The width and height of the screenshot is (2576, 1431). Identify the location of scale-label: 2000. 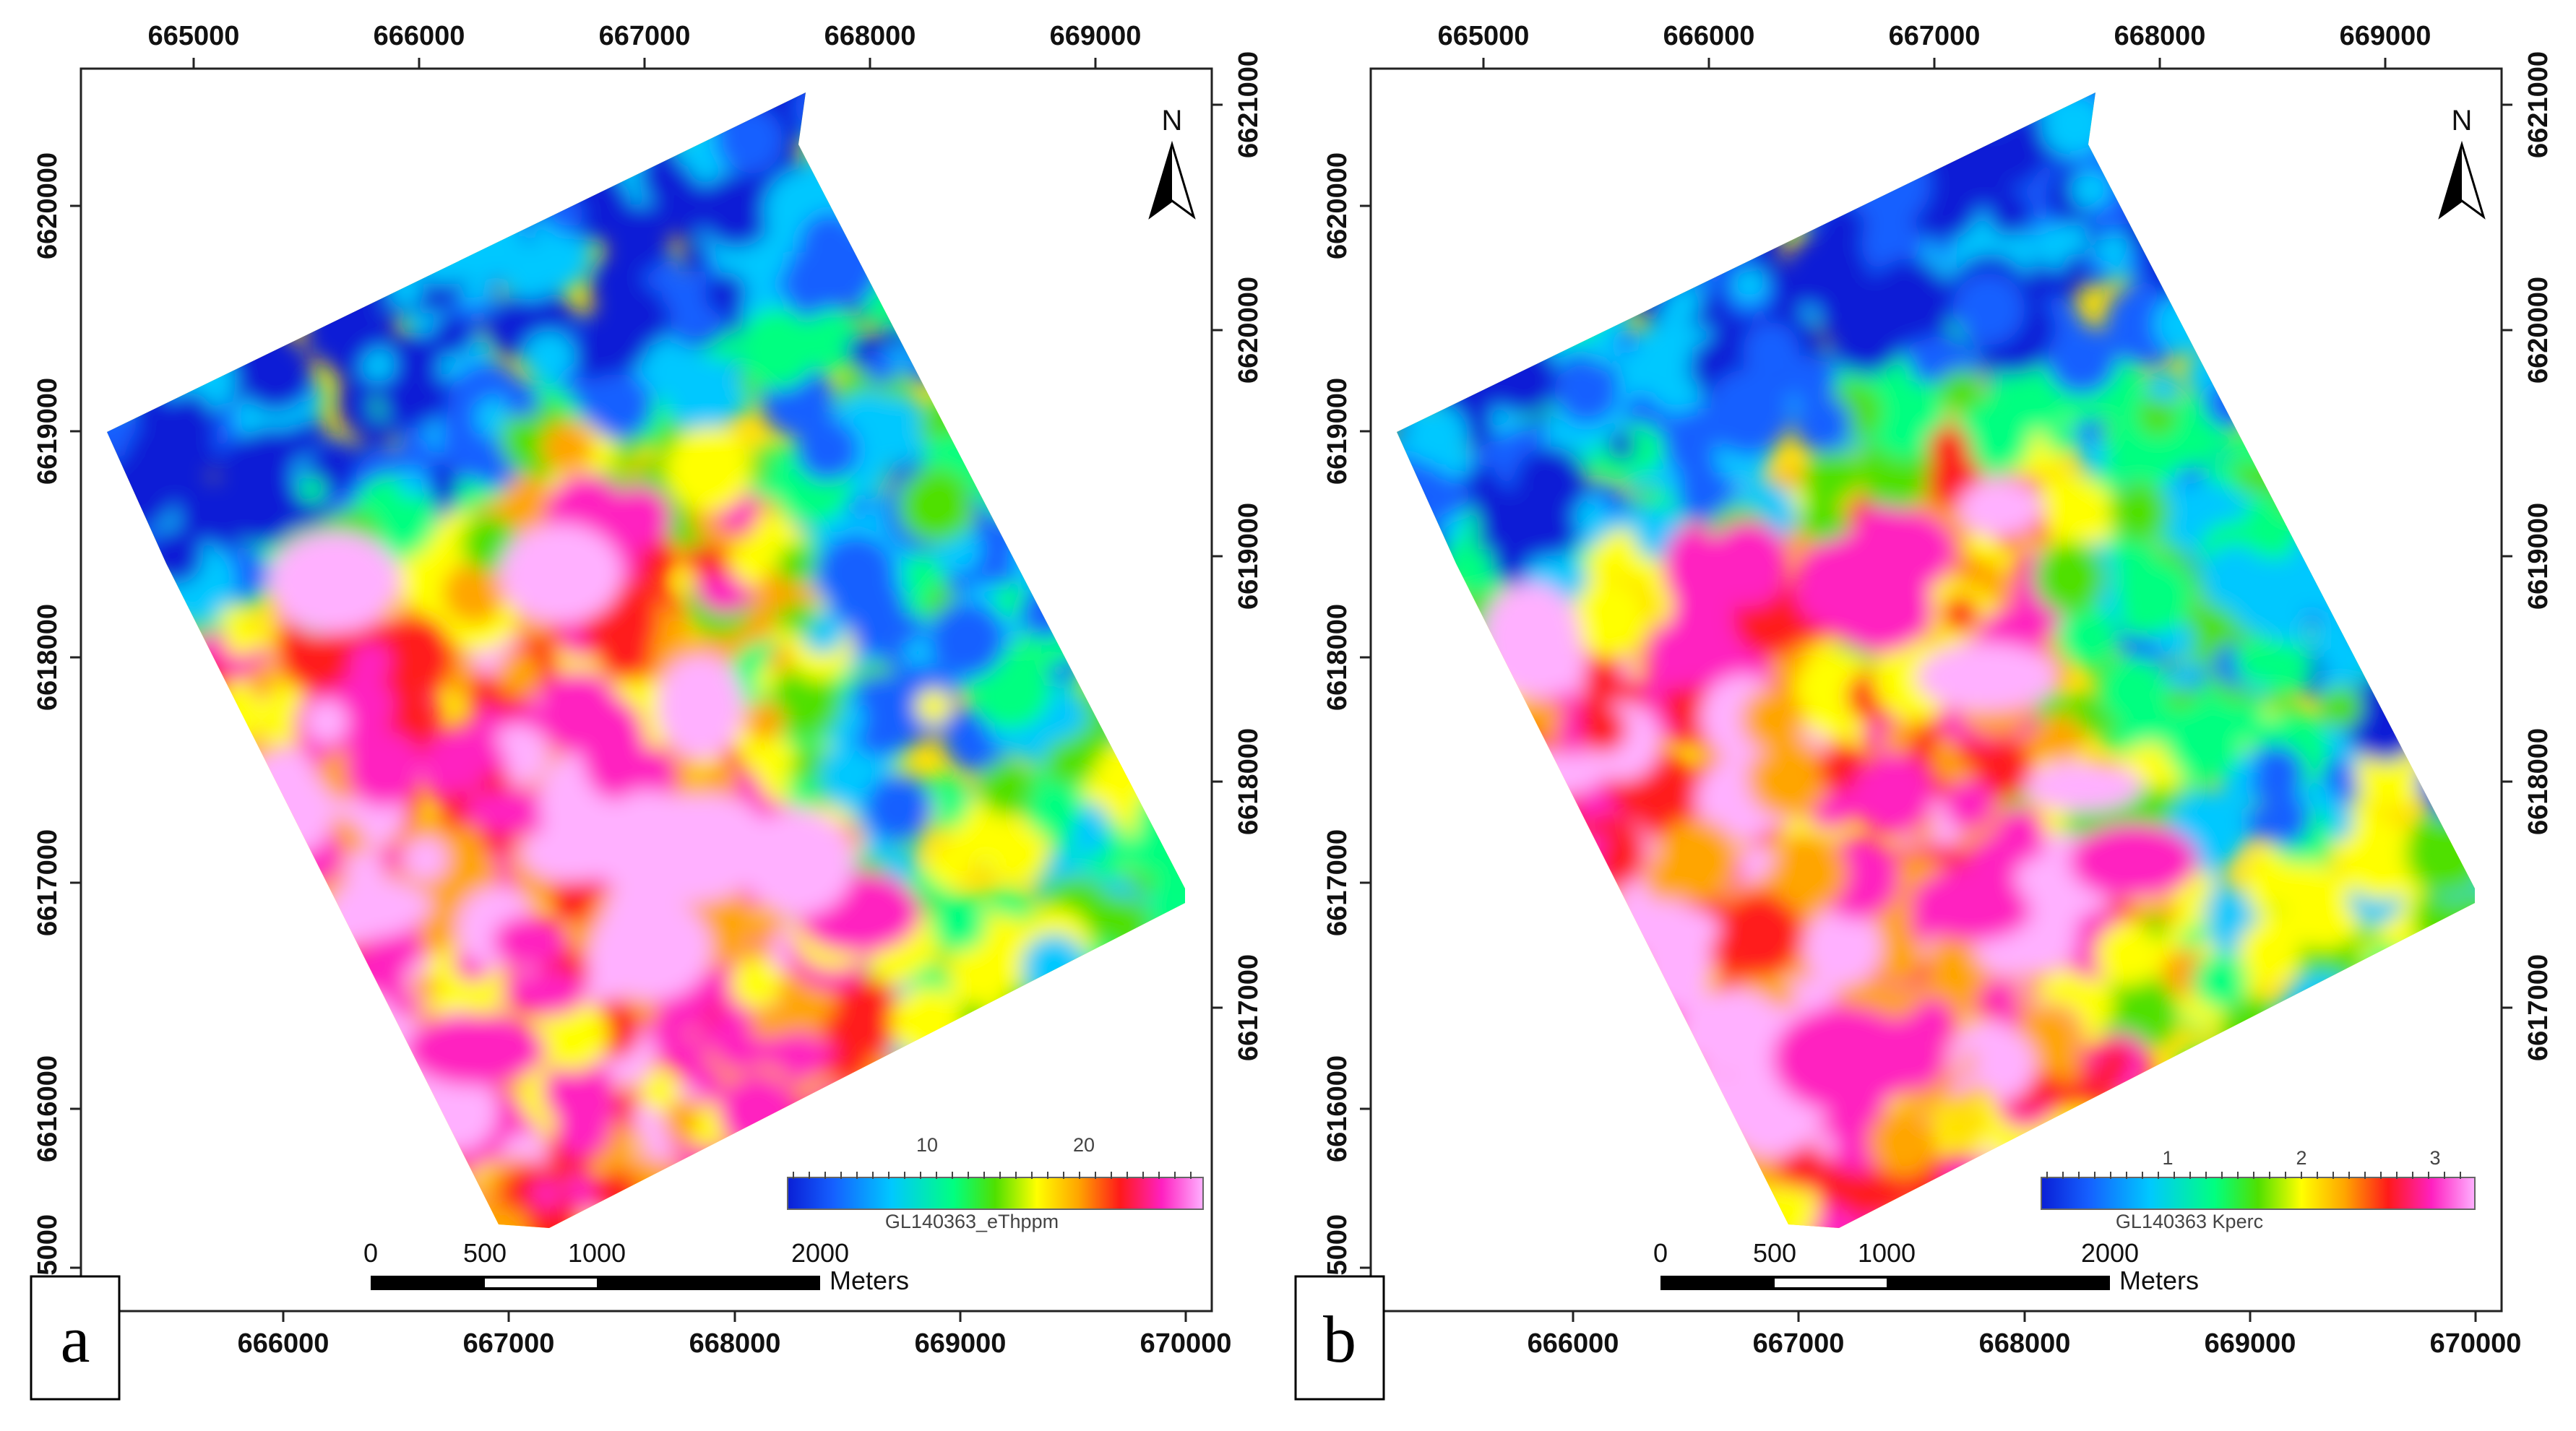
(820, 1253).